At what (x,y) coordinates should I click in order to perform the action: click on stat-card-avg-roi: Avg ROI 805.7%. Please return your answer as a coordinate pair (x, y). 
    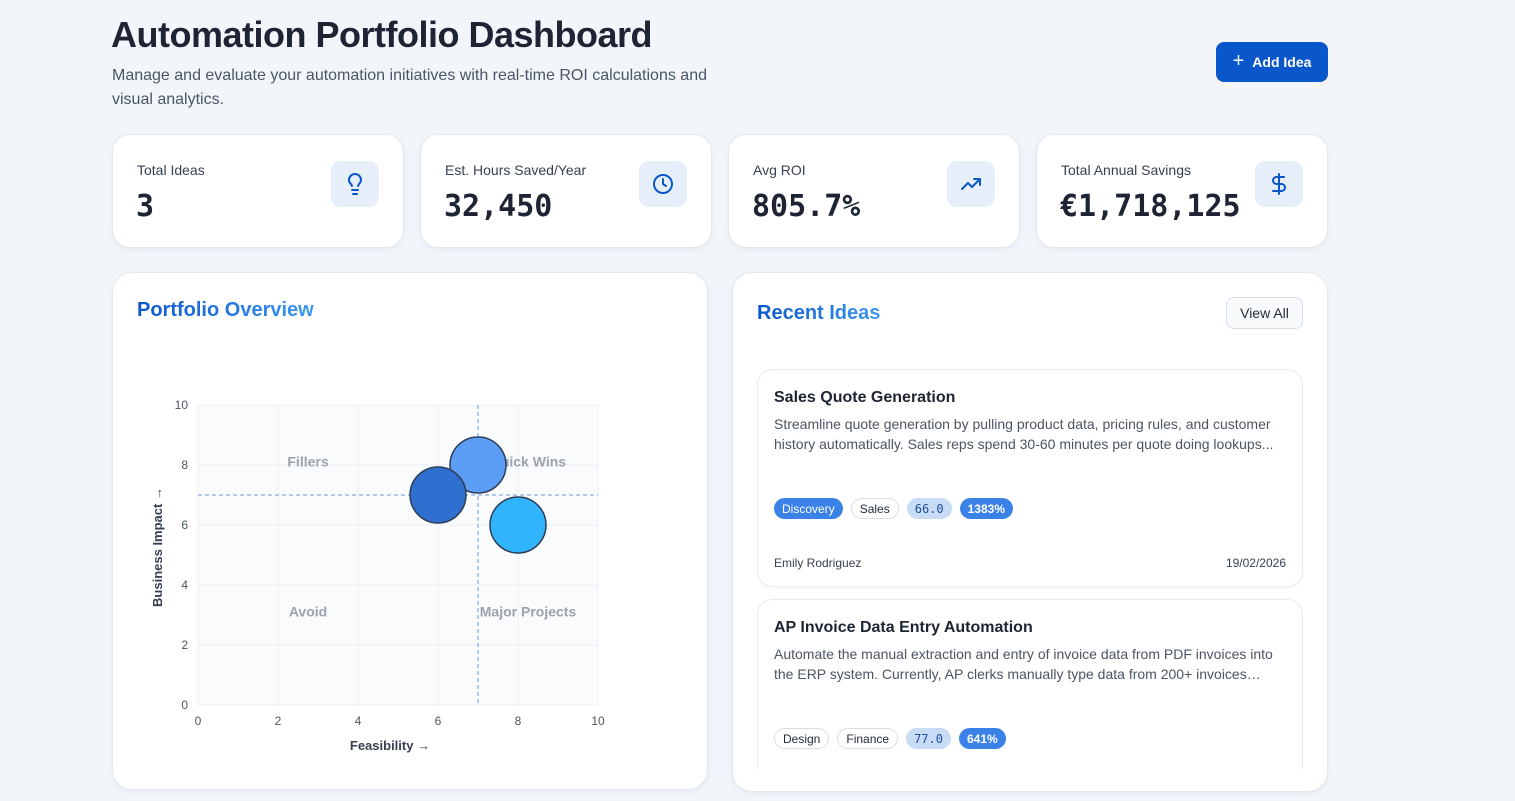
    Looking at the image, I should click on (874, 191).